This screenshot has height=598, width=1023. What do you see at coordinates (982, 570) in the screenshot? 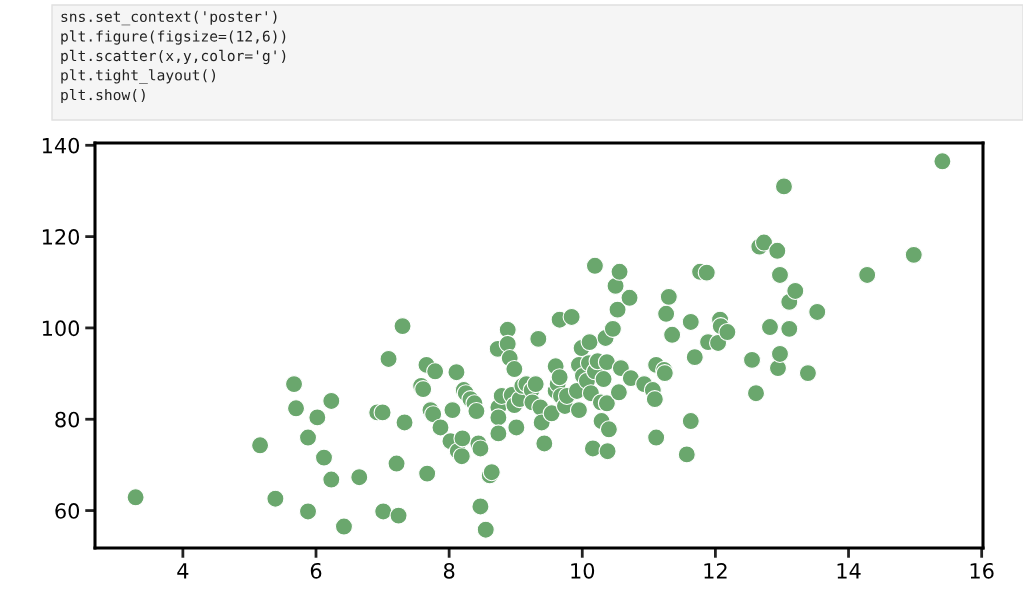
I see `x-tick-label: 16` at bounding box center [982, 570].